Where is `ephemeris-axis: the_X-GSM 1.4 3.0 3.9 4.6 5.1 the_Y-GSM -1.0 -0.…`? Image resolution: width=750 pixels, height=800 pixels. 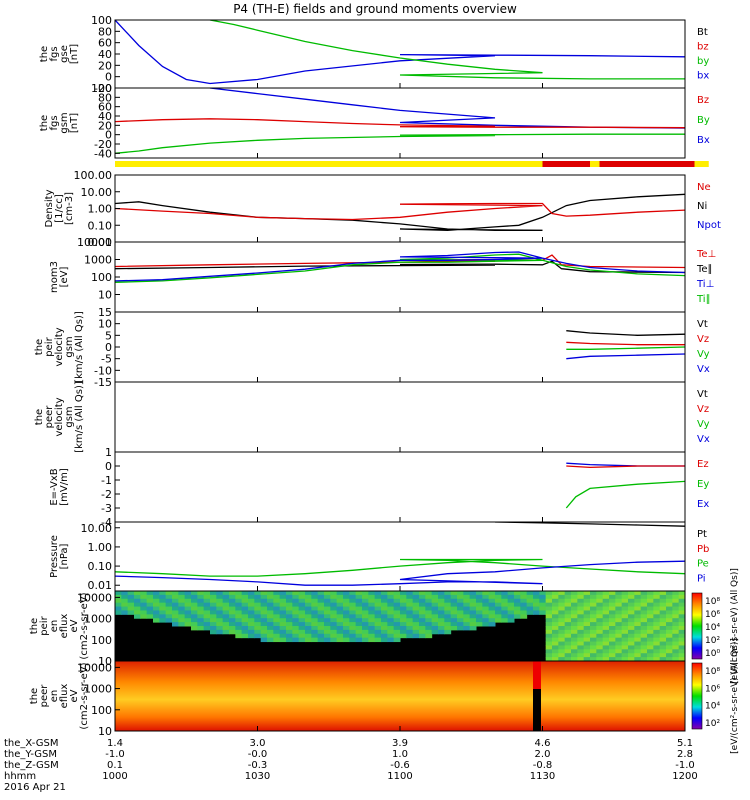 ephemeris-axis: the_X-GSM 1.4 3.0 3.9 4.6 5.1 the_Y-GSM -1.0 -0.… is located at coordinates (351, 765).